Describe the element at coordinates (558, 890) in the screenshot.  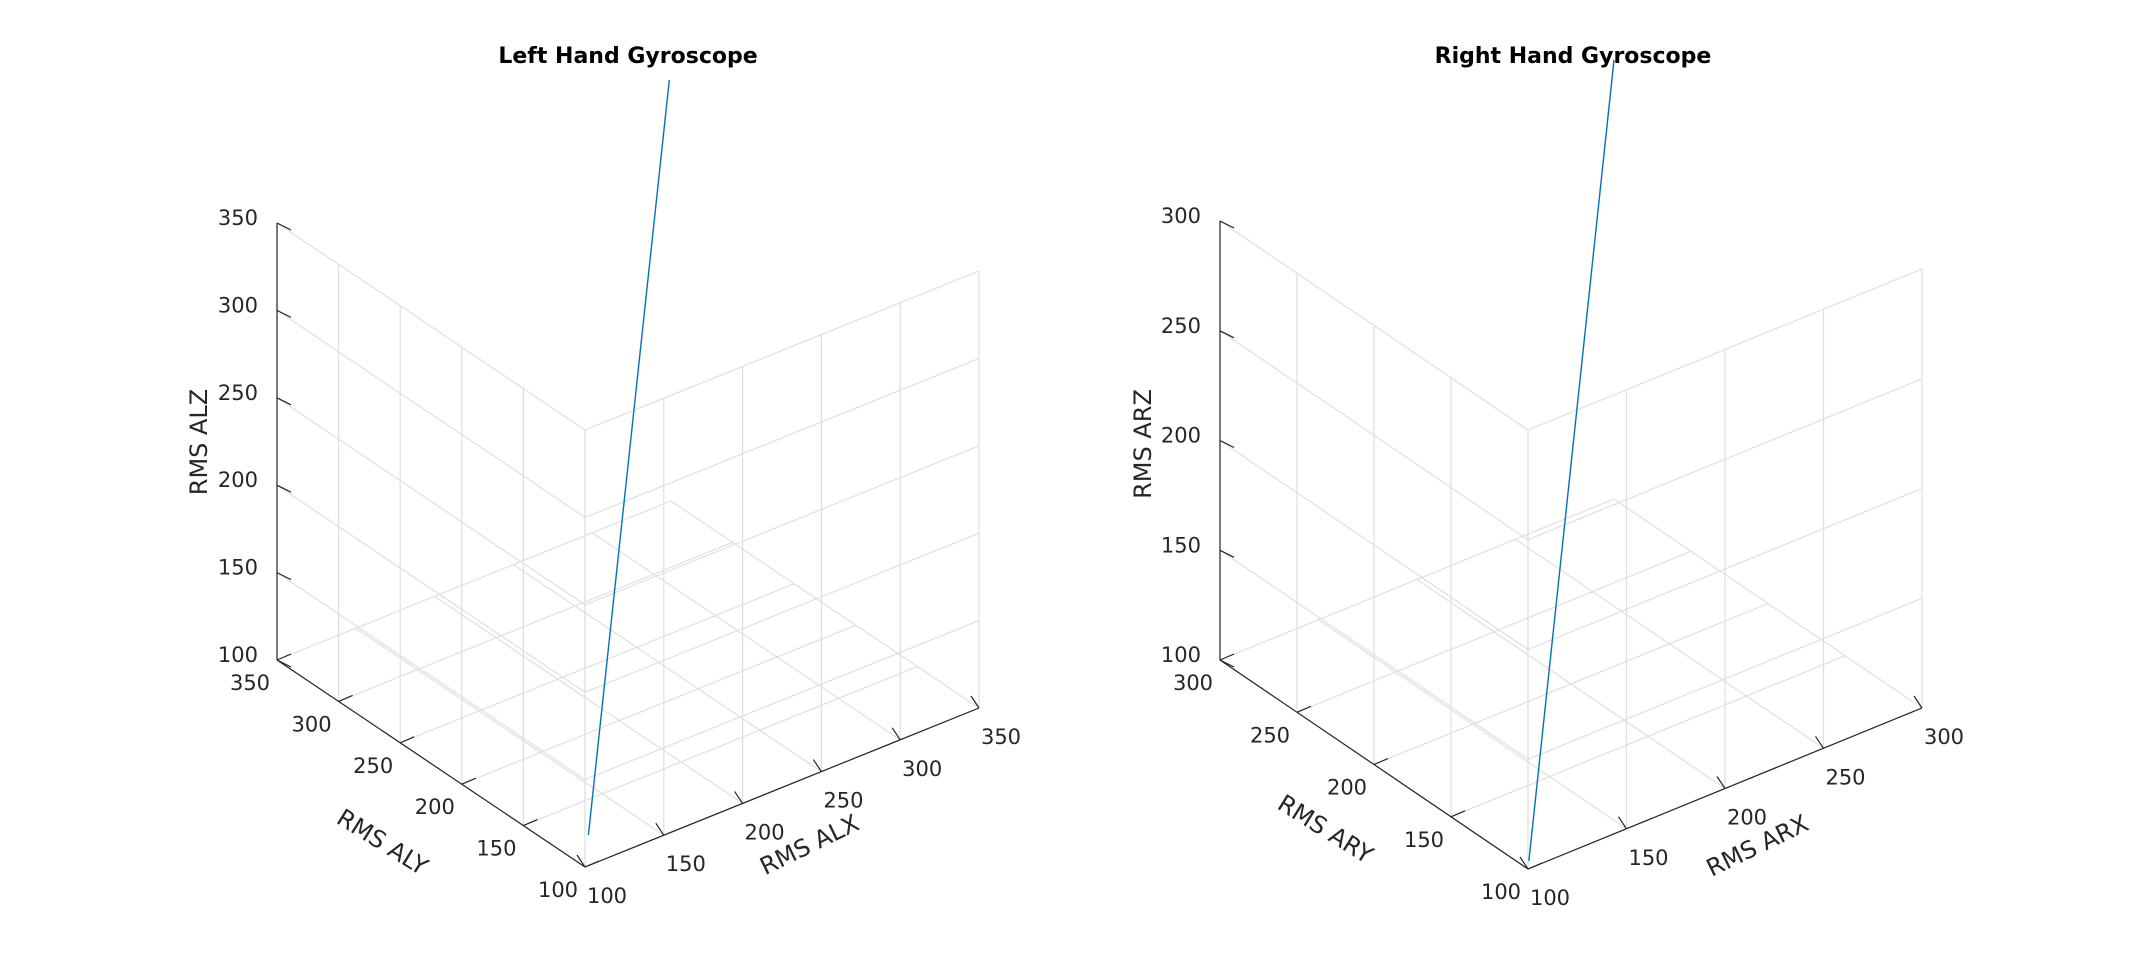
I see `y-tick-label: 100` at that location.